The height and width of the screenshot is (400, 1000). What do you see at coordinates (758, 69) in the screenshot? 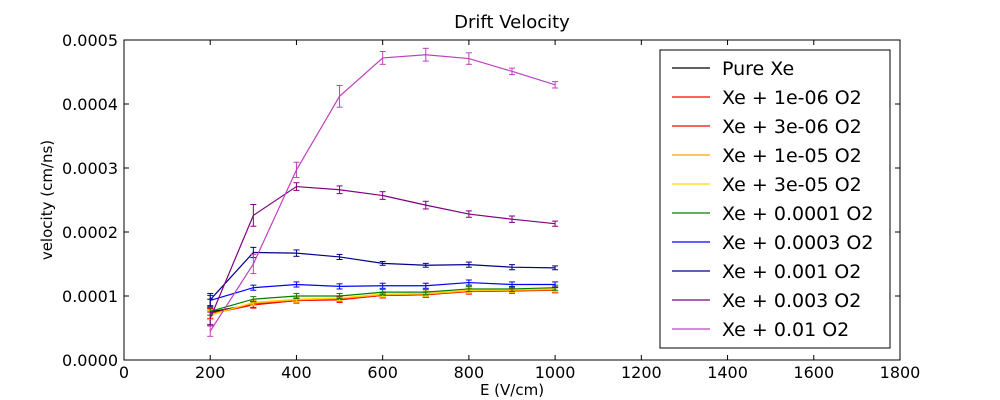
I see `legend-label: Pure Xe` at bounding box center [758, 69].